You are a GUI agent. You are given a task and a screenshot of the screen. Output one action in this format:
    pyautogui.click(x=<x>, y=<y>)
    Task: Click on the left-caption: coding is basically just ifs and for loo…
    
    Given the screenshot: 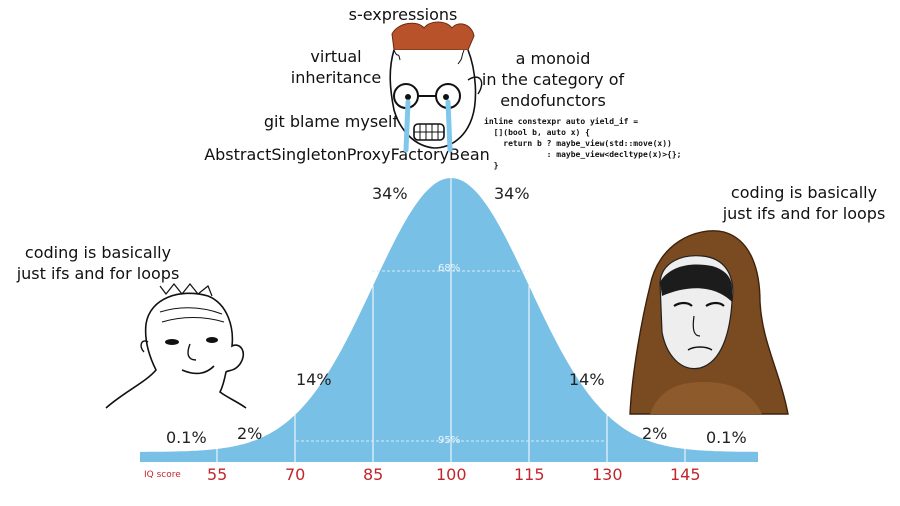 What is the action you would take?
    pyautogui.click(x=98, y=263)
    